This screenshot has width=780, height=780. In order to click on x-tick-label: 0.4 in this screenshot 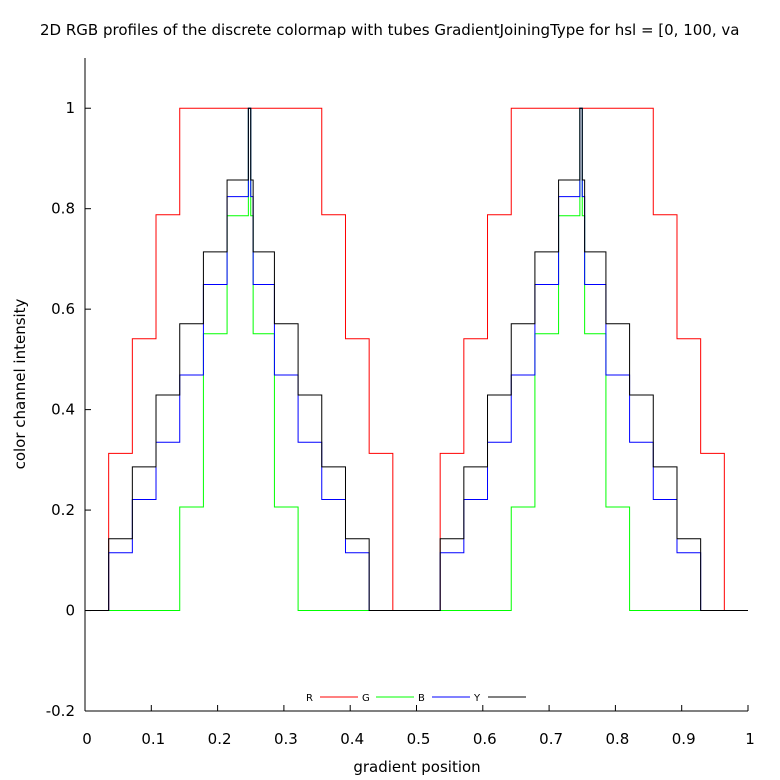, I will do `click(352, 739)`.